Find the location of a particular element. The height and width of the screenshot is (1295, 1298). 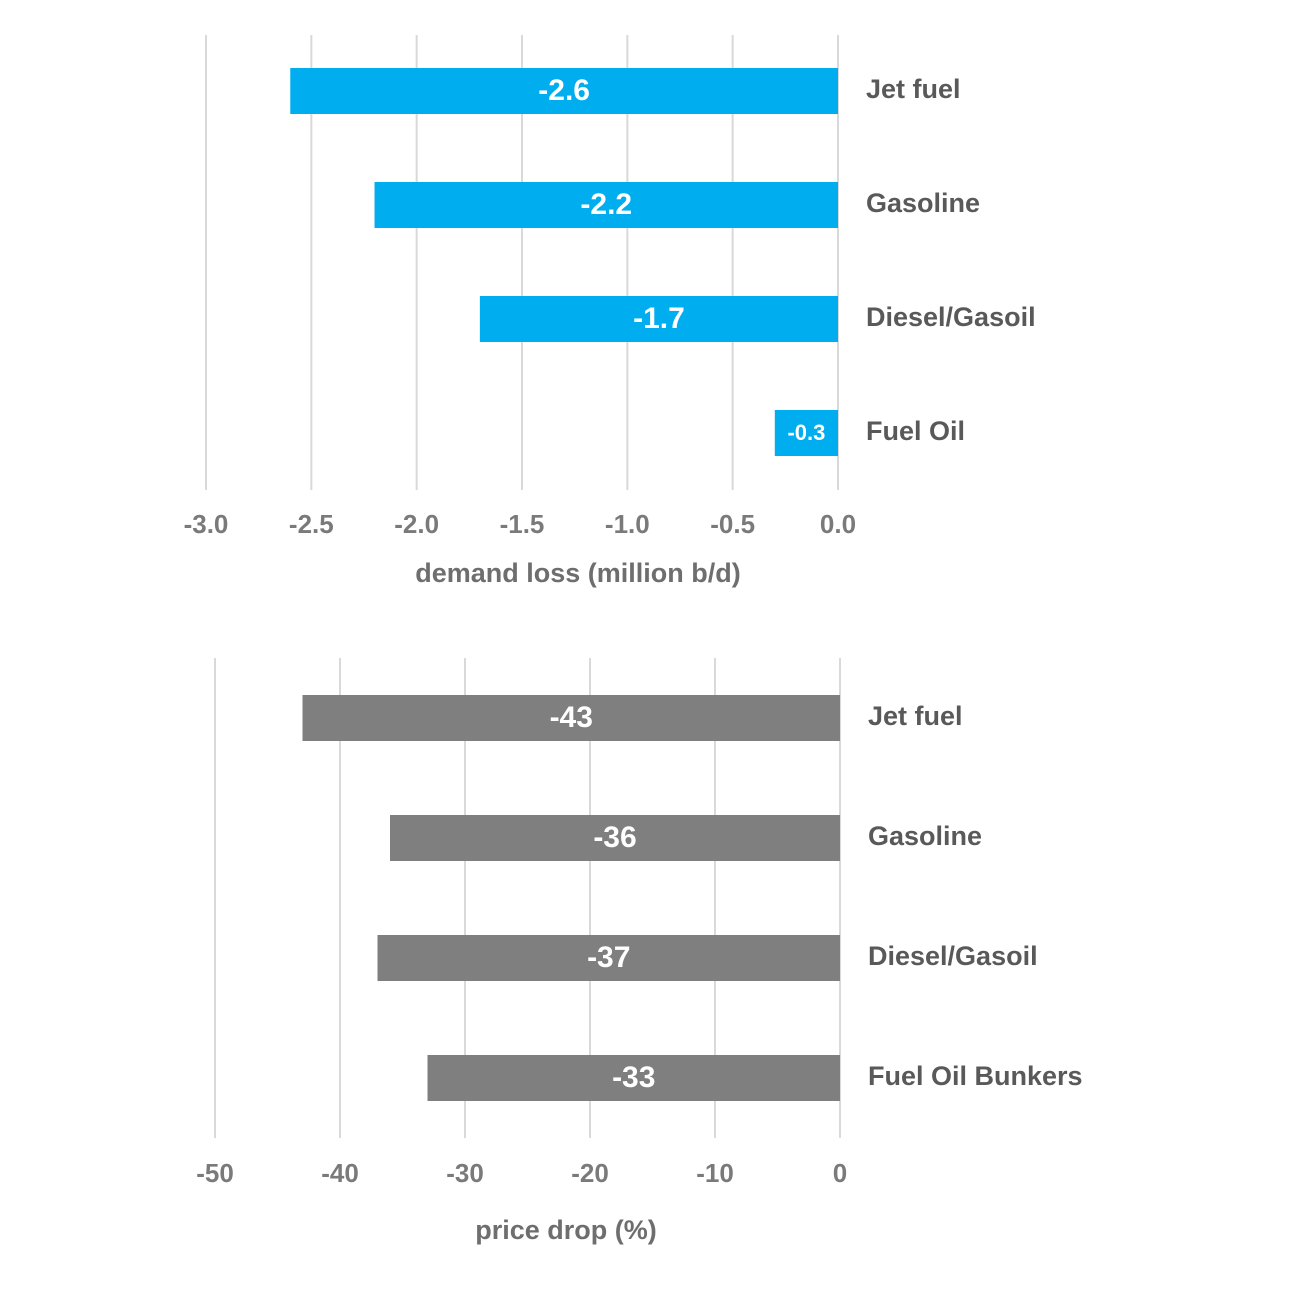

x-tick-label: -40 is located at coordinates (340, 1173).